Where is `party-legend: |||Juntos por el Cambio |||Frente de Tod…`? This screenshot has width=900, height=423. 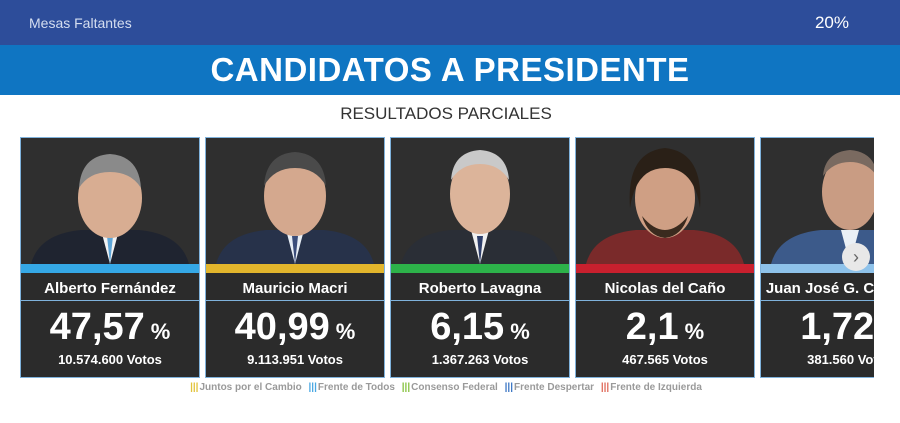
party-legend: |||Juntos por el Cambio |||Frente de Tod… is located at coordinates (446, 387).